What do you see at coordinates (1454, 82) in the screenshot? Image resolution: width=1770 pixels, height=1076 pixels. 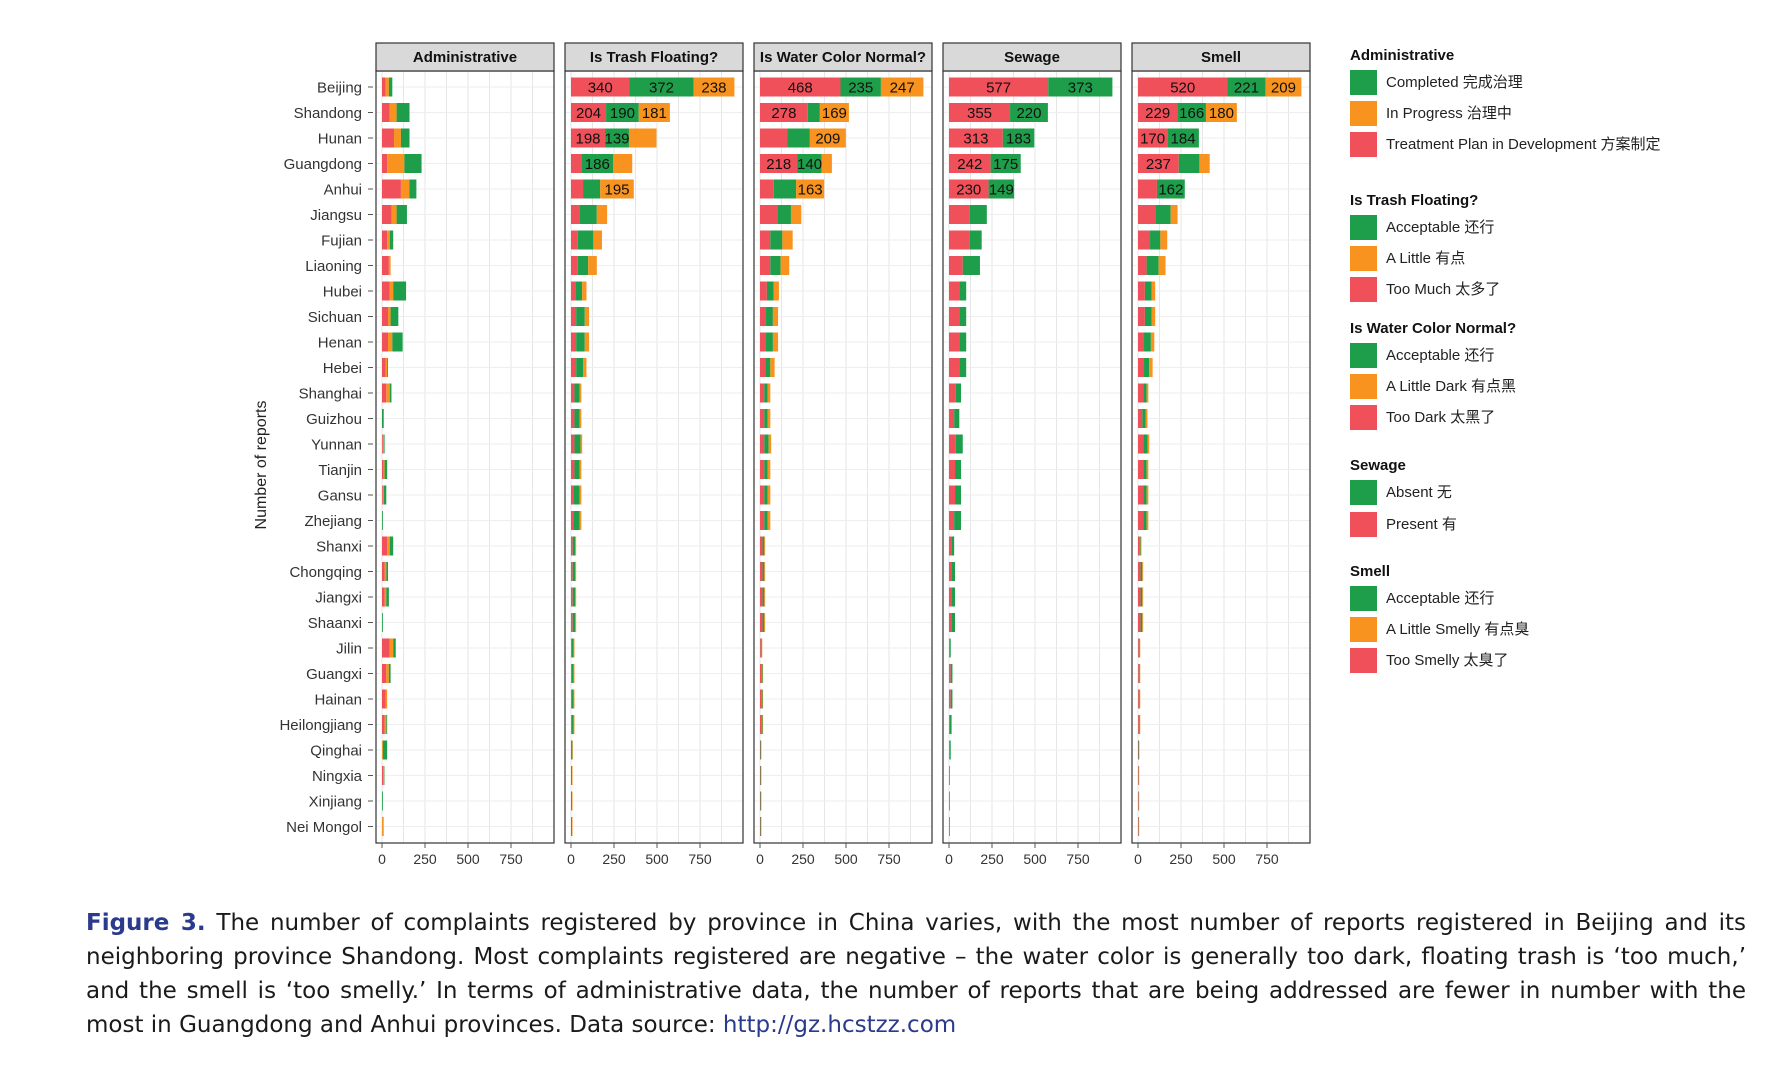 I see `legend-label: Completed 完成治理` at bounding box center [1454, 82].